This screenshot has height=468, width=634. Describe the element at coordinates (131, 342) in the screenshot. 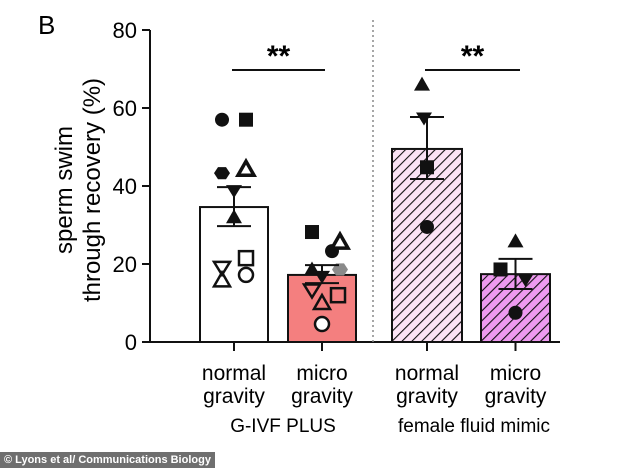

I see `y-tick-label: 0` at that location.